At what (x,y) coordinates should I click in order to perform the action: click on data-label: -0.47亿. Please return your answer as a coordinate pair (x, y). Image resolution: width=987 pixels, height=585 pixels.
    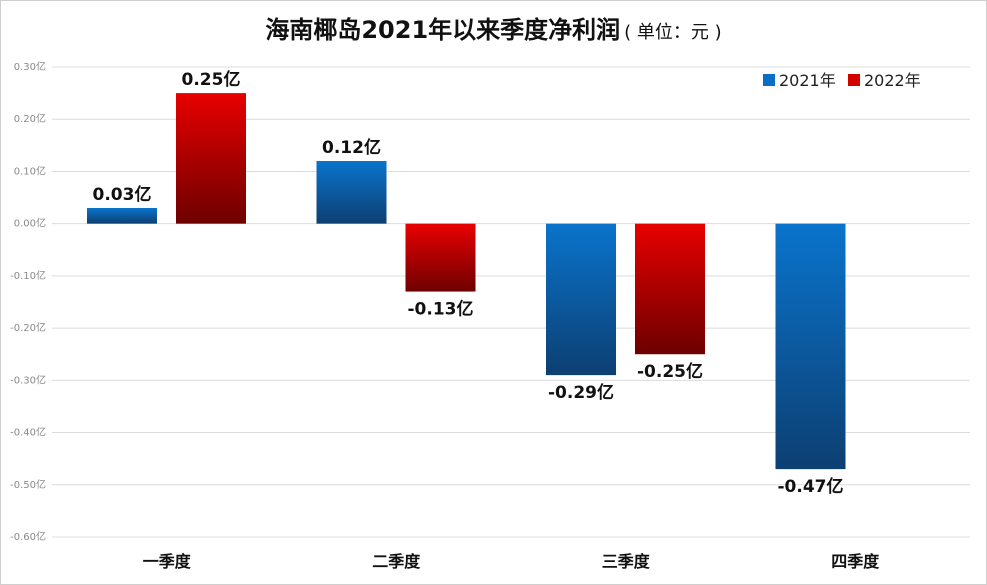
    Looking at the image, I should click on (811, 486).